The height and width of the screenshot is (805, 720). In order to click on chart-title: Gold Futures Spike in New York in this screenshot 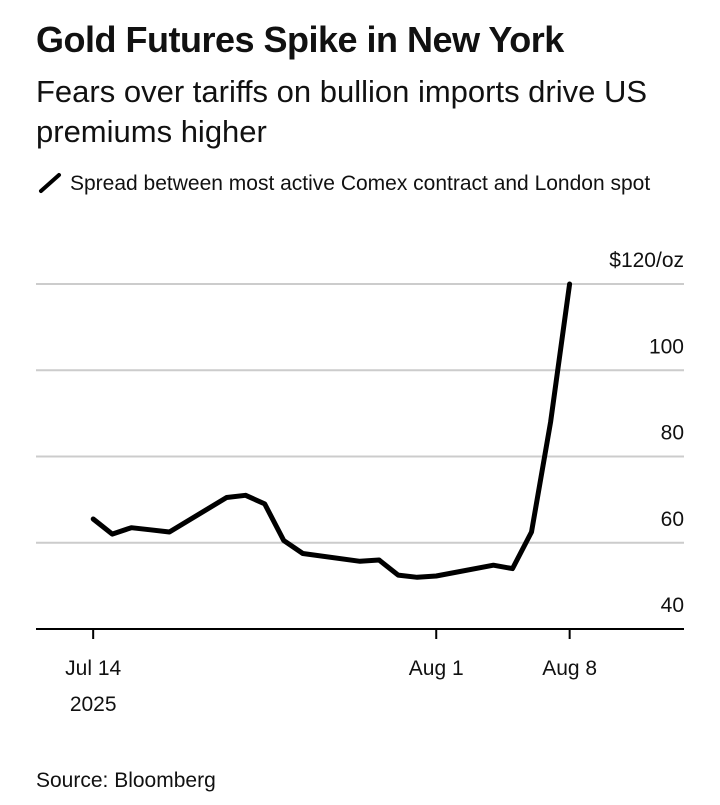, I will do `click(300, 39)`.